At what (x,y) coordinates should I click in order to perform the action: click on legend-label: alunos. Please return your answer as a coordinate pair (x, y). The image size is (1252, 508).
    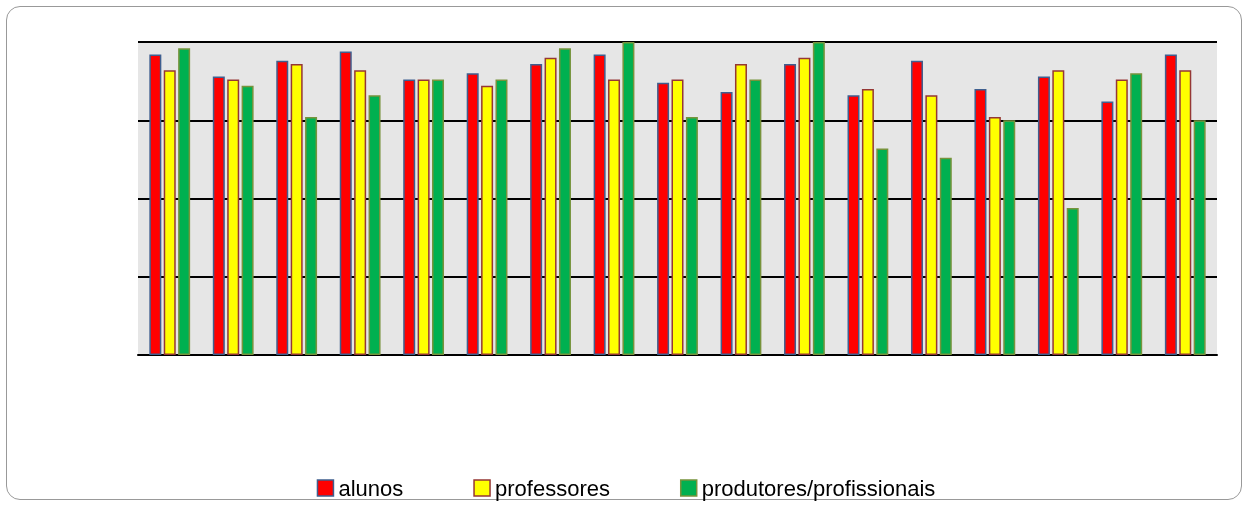
    Looking at the image, I should click on (371, 488).